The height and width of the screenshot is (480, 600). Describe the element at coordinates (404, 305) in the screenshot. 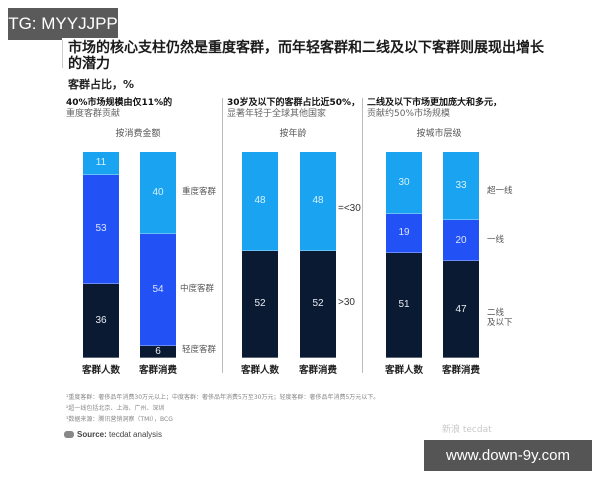

I see `segment-tier2-below: 51` at that location.